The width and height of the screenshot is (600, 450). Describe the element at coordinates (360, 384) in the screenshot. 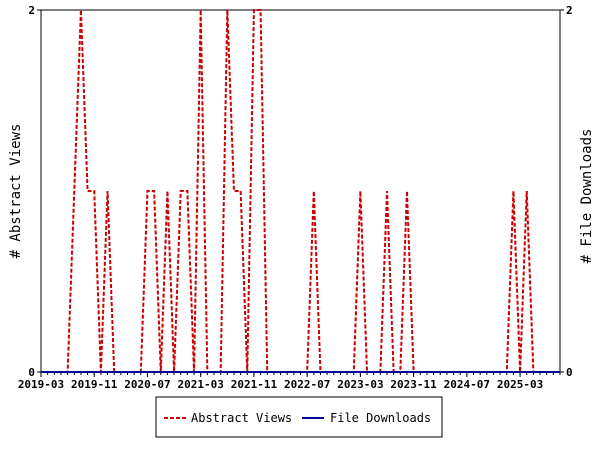

I see `x-tick-label: 2023-03` at that location.